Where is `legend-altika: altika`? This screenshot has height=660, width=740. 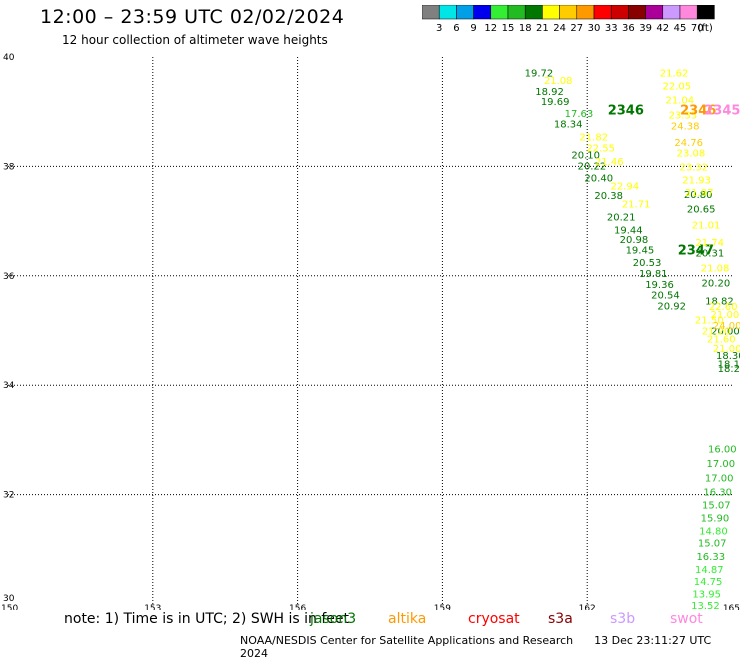 legend-altika: altika is located at coordinates (407, 619).